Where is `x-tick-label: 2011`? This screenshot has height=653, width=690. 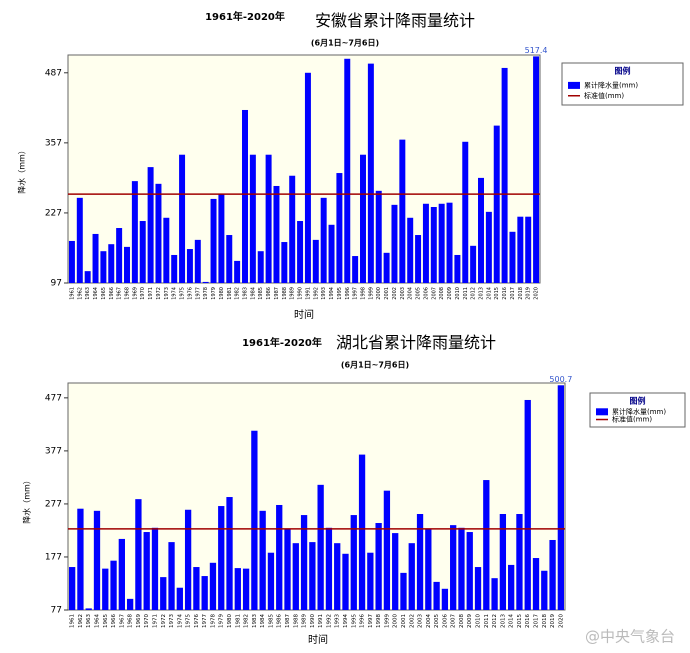
x-tick-label: 2011 is located at coordinates (466, 293).